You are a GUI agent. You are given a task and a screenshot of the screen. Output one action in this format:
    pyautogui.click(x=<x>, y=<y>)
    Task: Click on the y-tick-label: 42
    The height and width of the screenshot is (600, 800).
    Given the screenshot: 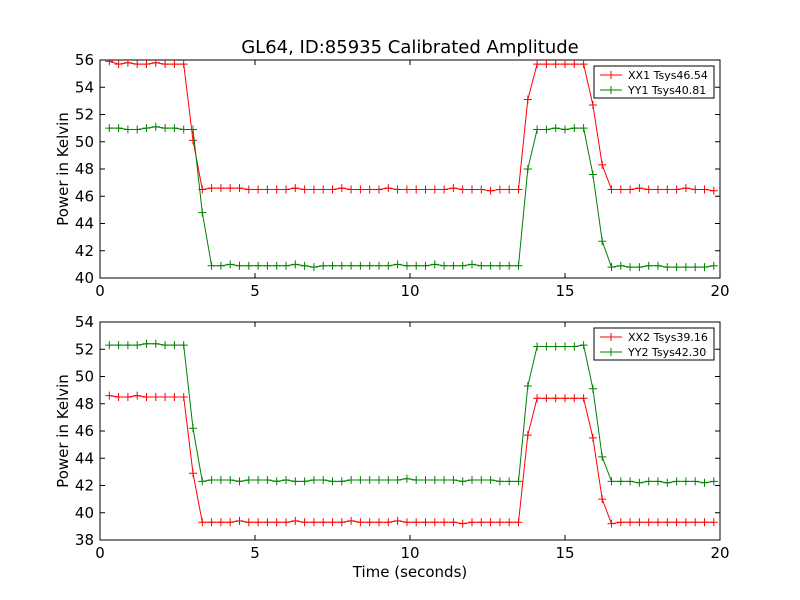 What is the action you would take?
    pyautogui.click(x=84, y=486)
    